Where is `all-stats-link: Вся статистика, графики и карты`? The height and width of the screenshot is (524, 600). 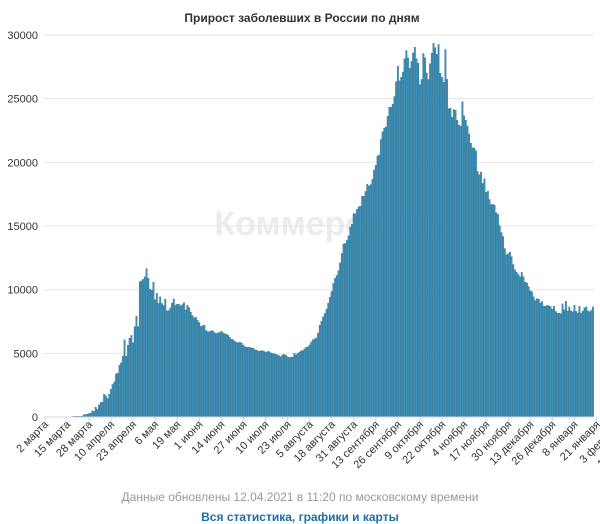
all-stats-link: Вся статистика, графики и карты is located at coordinates (300, 517).